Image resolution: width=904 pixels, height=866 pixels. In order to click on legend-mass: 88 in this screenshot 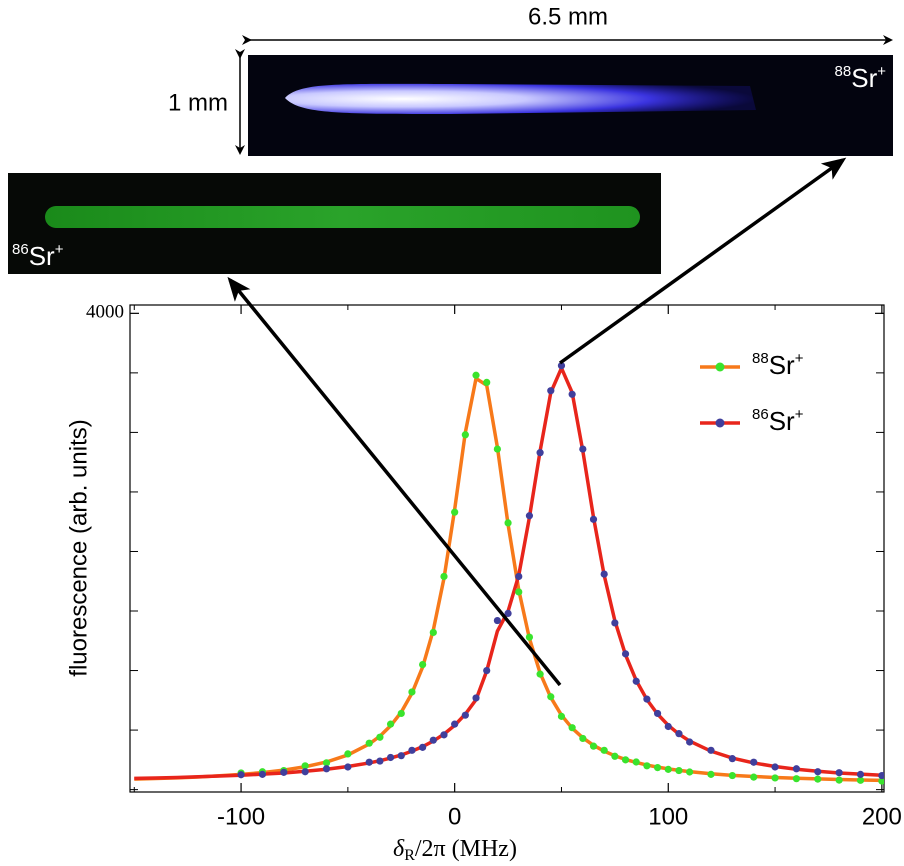, I will do `click(760, 358)`.